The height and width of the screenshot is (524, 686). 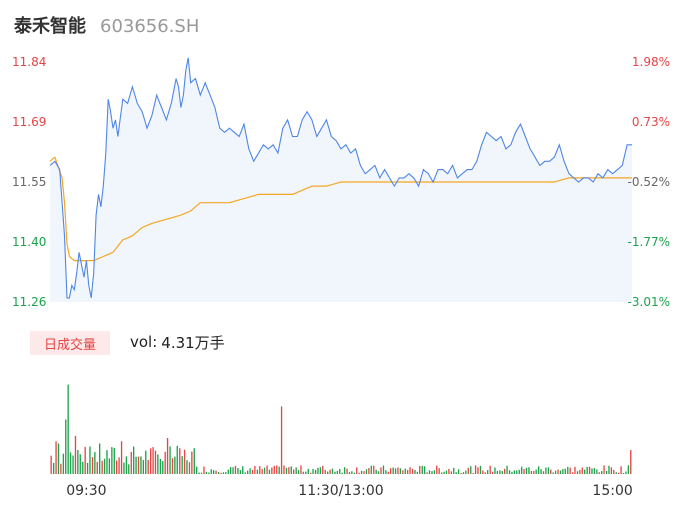 I want to click on volume-value: 4.31万手, so click(x=193, y=342).